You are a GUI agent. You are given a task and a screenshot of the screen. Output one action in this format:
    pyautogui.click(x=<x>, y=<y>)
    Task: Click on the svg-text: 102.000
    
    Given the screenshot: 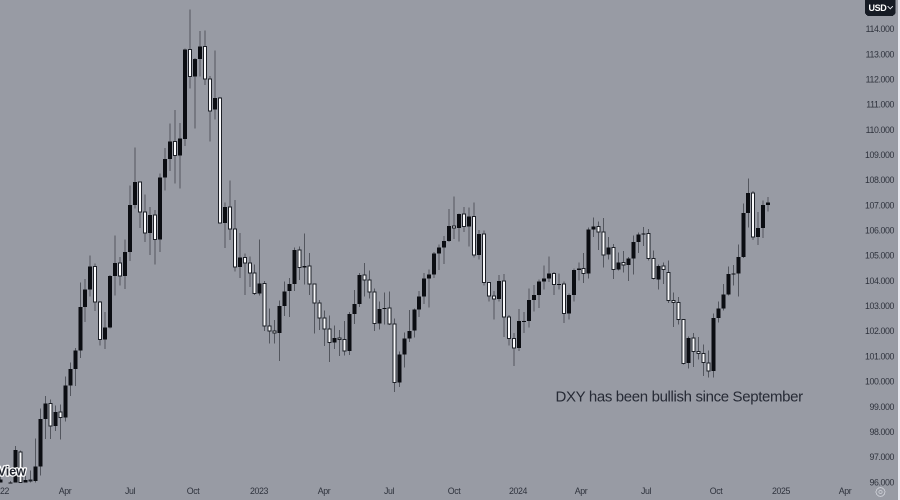 What is the action you would take?
    pyautogui.click(x=880, y=331)
    